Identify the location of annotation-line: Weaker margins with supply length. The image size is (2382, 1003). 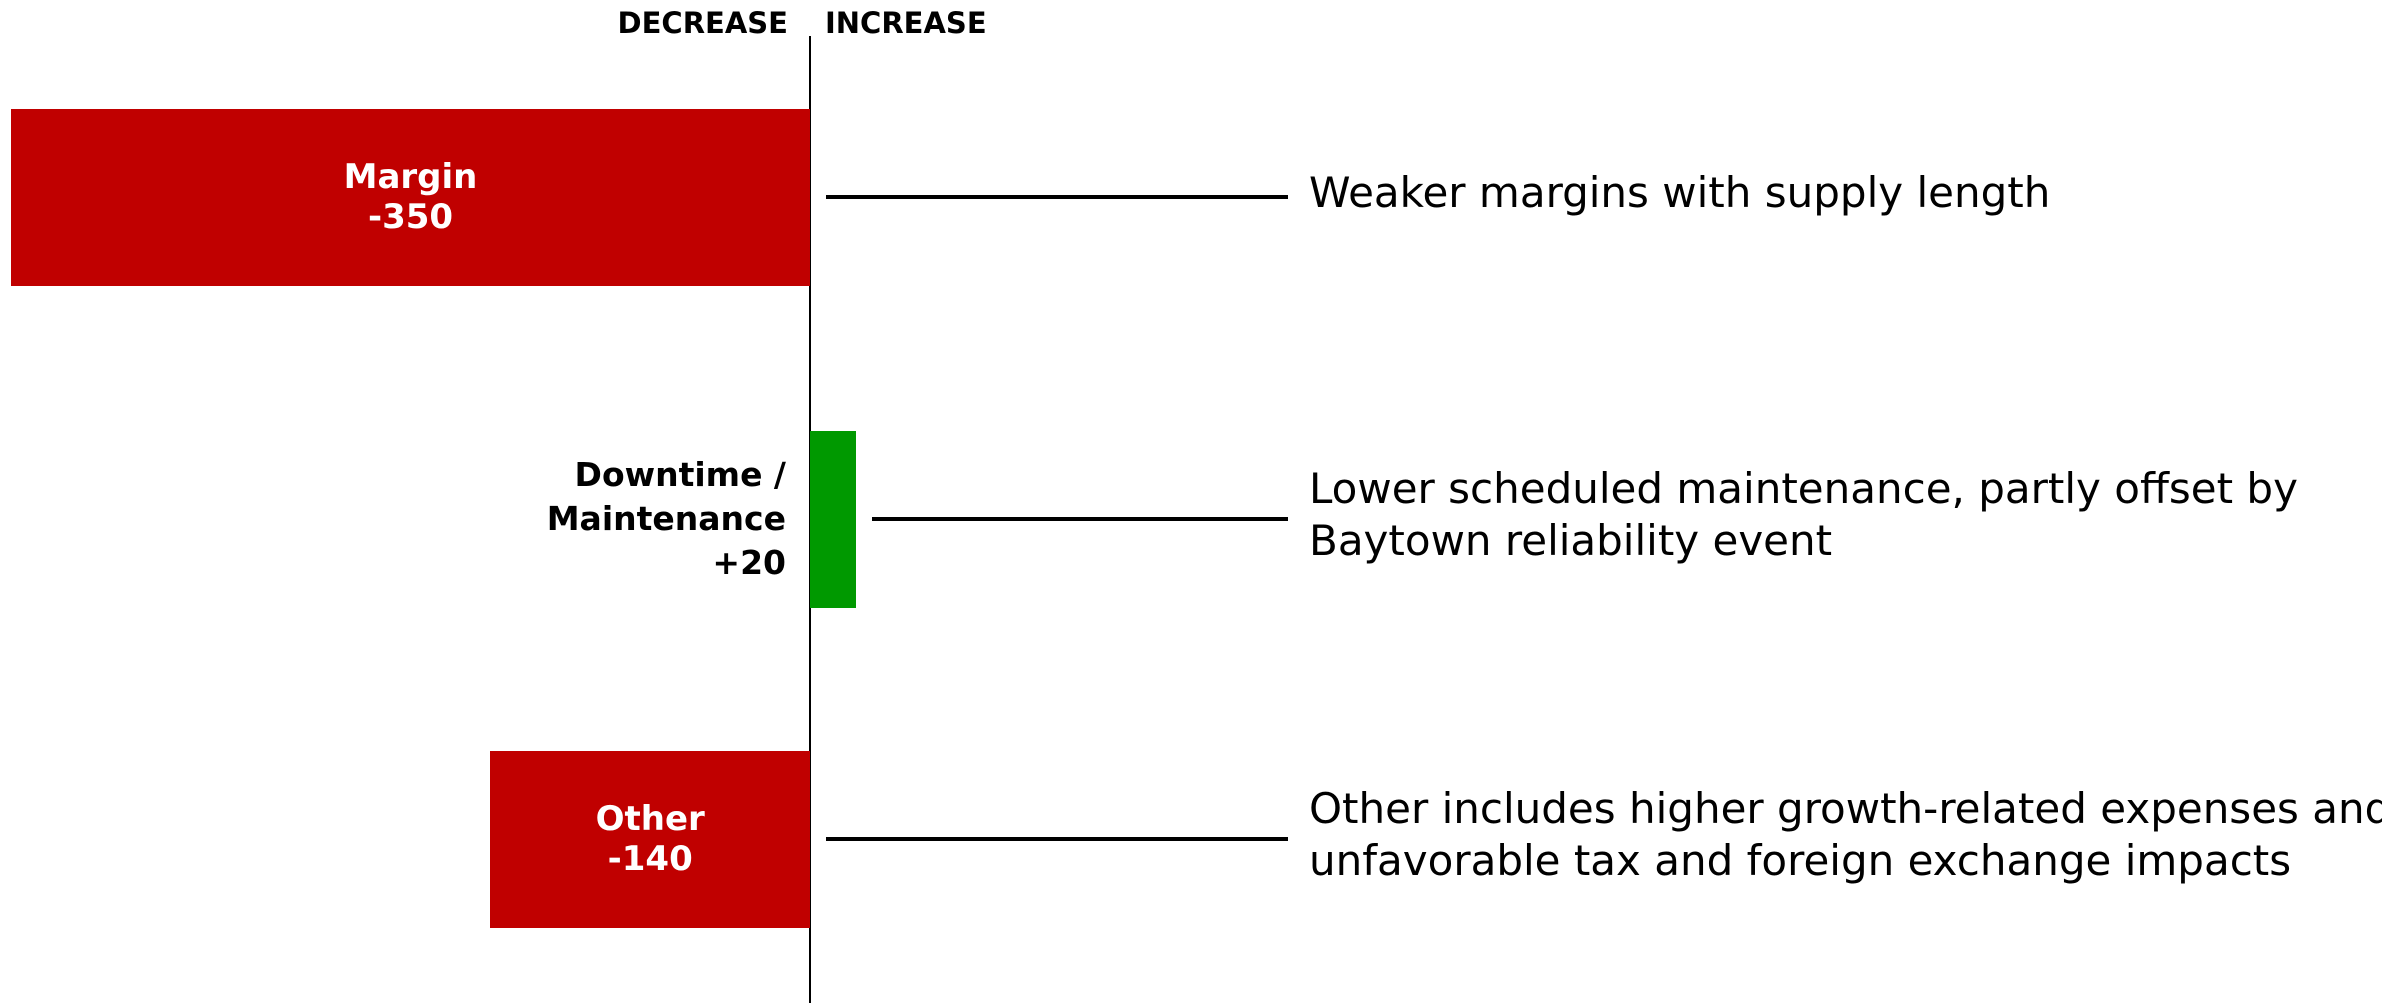
(1680, 192).